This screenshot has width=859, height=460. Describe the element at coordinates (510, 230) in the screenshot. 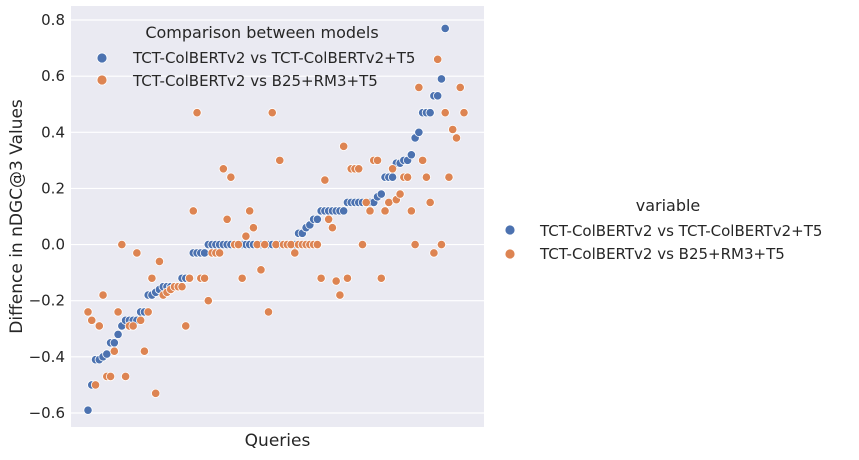

I see `legend-outer-marker-blue` at that location.